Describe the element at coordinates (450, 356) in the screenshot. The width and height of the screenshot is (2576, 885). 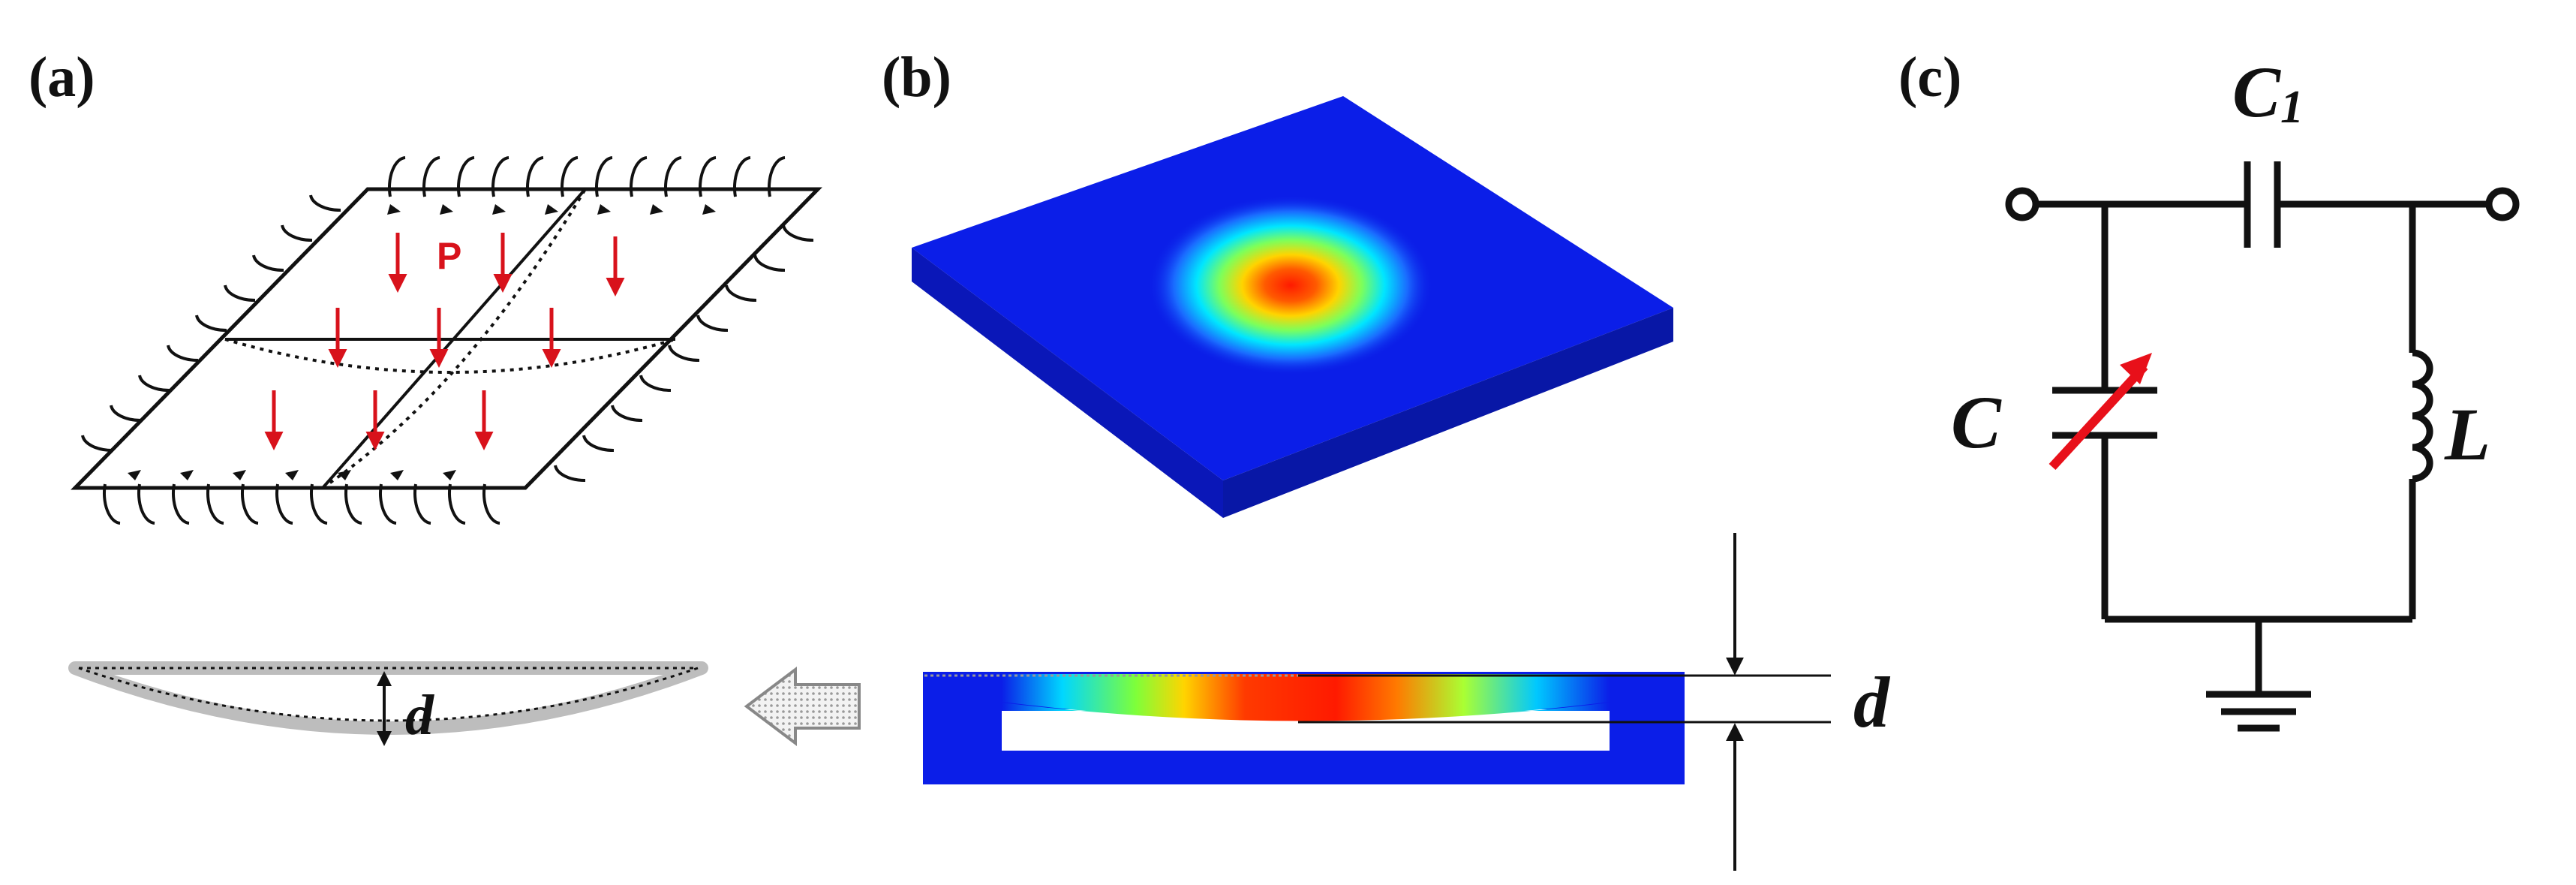
I see `deflection-curve-x` at that location.